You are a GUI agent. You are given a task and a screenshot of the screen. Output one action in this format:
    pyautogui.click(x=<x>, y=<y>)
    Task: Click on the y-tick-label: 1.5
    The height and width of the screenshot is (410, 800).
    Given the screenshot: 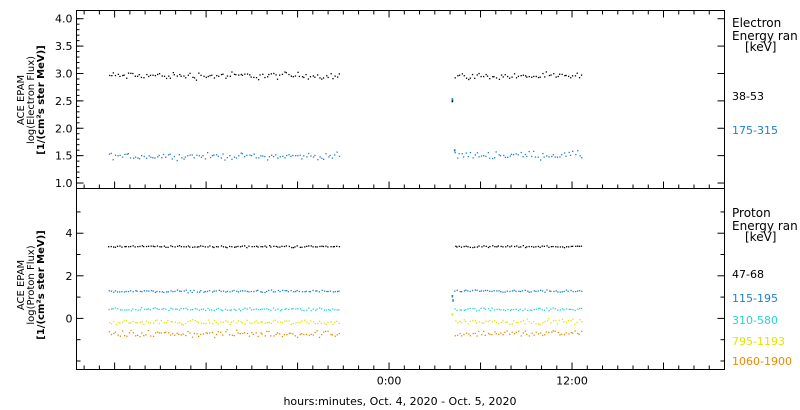 What is the action you would take?
    pyautogui.click(x=64, y=156)
    